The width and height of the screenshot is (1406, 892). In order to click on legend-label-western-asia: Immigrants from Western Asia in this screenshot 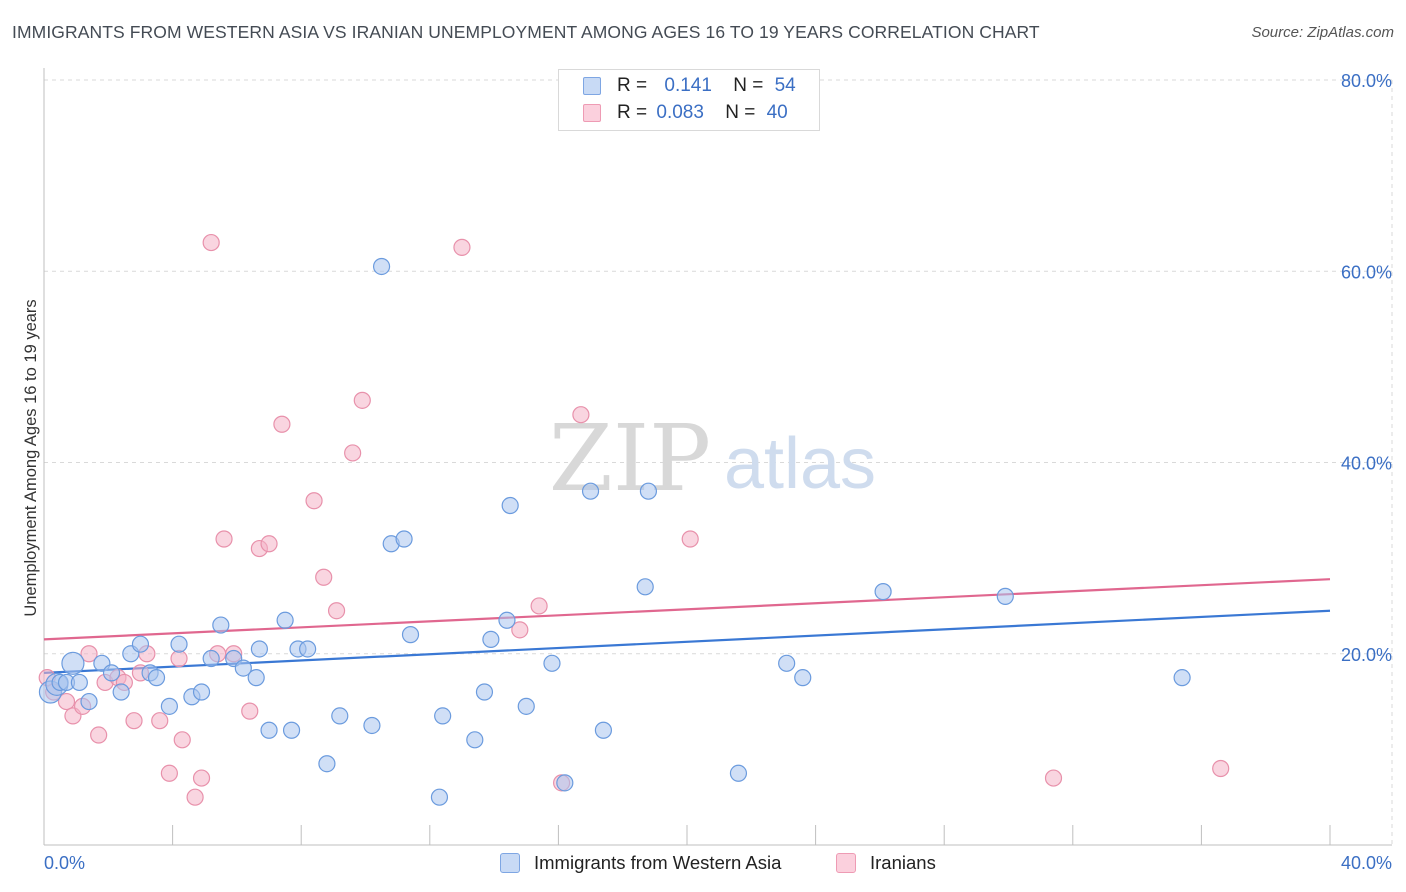, I will do `click(658, 862)`.